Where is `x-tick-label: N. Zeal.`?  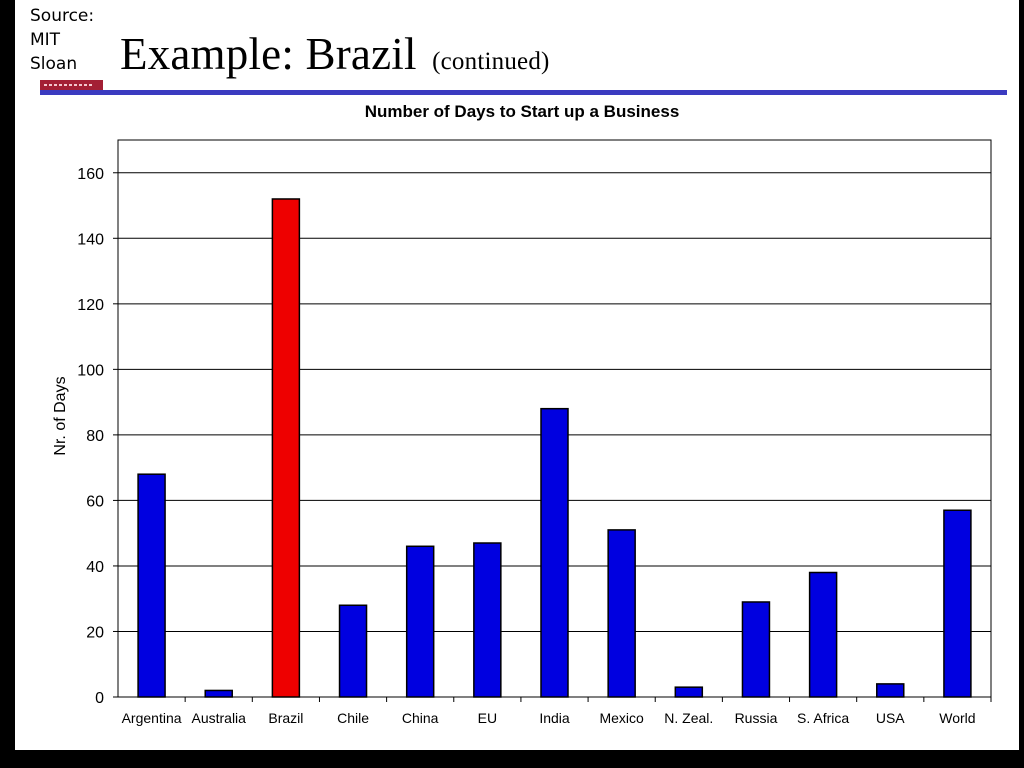
x-tick-label: N. Zeal. is located at coordinates (688, 718).